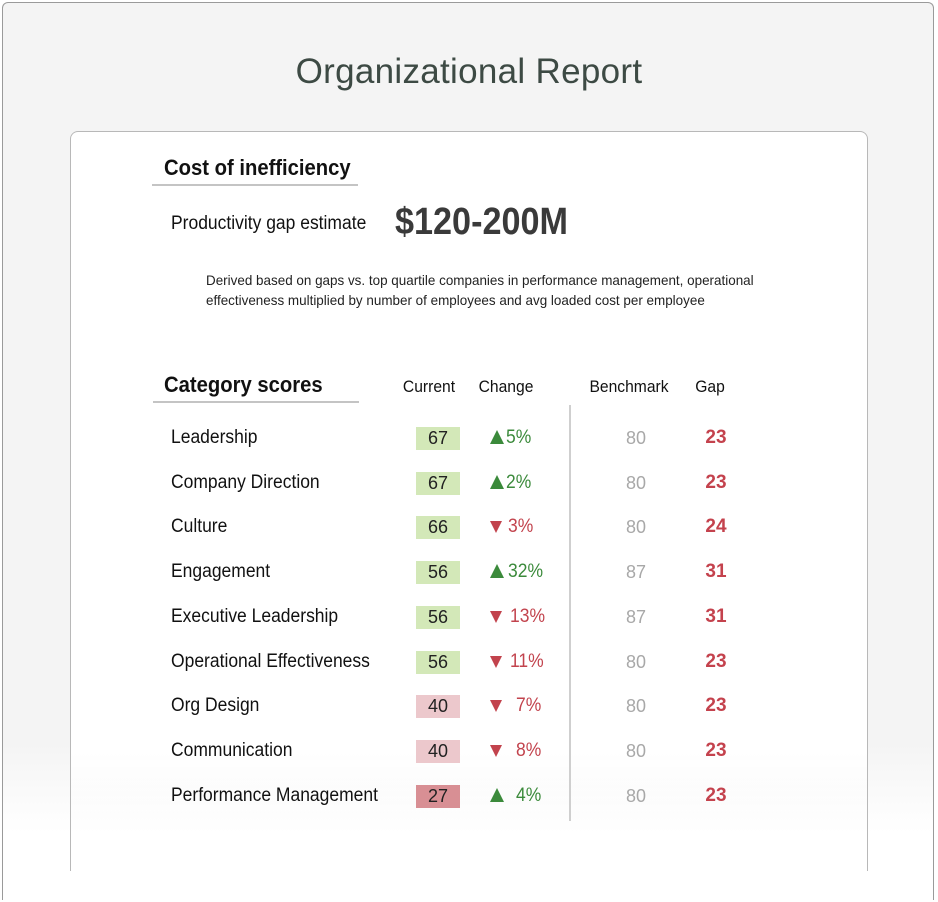 Image resolution: width=938 pixels, height=902 pixels. What do you see at coordinates (519, 437) in the screenshot?
I see `change-value: 5%` at bounding box center [519, 437].